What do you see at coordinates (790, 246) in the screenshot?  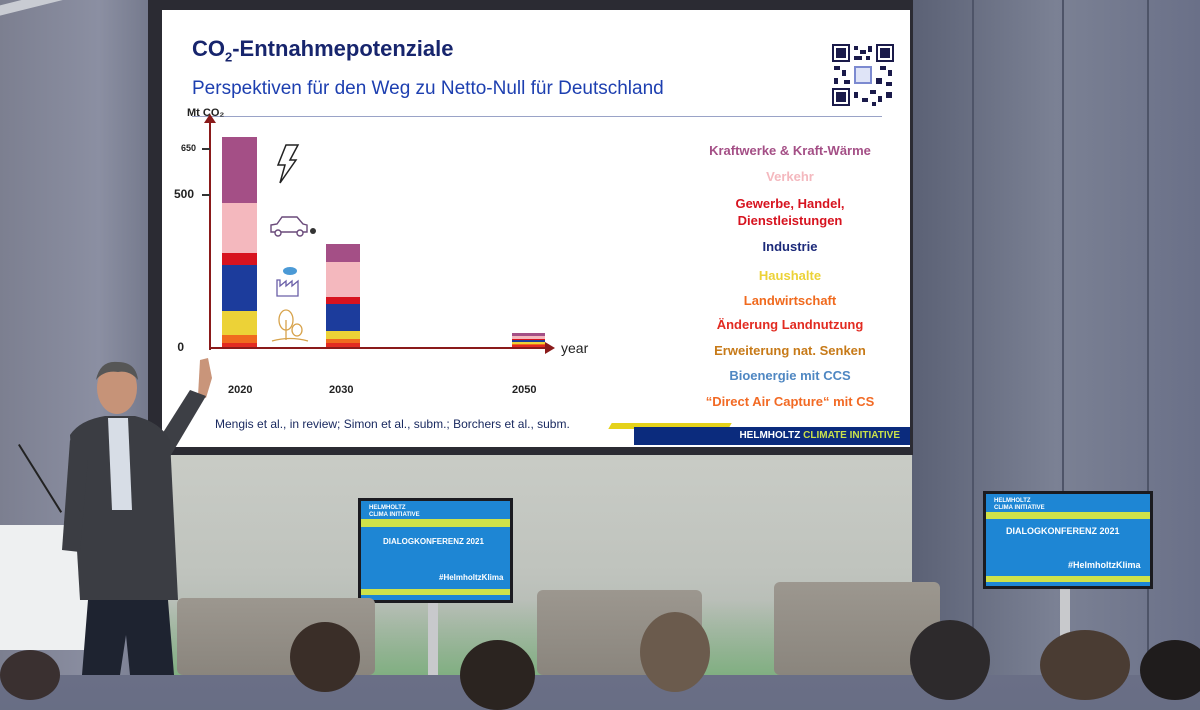 I see `legend-item: Industrie` at bounding box center [790, 246].